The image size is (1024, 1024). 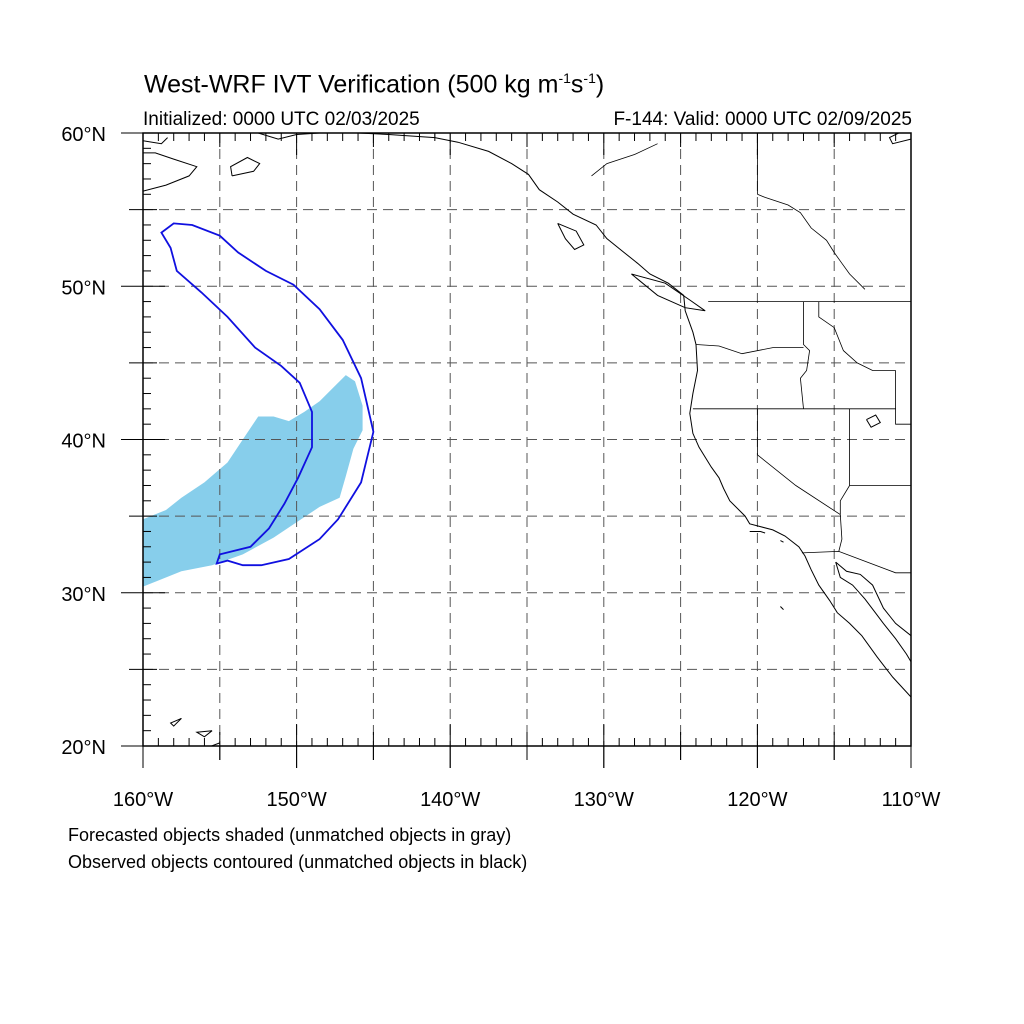 What do you see at coordinates (911, 800) in the screenshot?
I see `lon-tick-label: 110°W` at bounding box center [911, 800].